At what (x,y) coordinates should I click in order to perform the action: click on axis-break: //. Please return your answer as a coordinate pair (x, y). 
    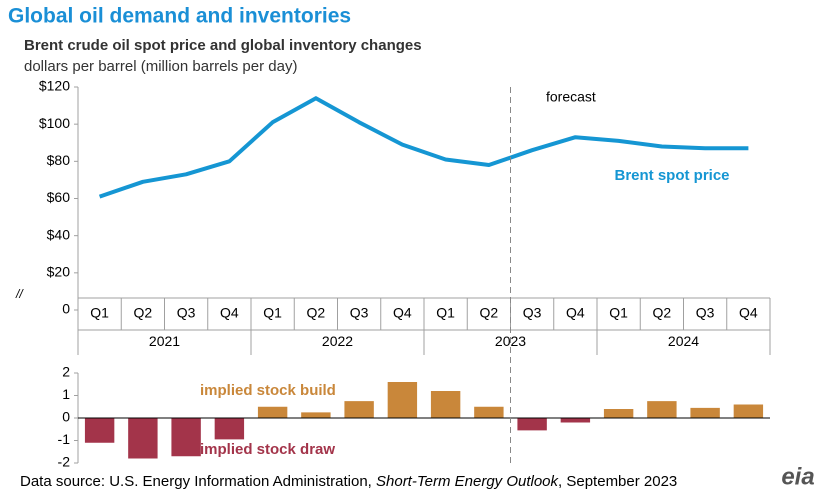
    Looking at the image, I should click on (19, 294).